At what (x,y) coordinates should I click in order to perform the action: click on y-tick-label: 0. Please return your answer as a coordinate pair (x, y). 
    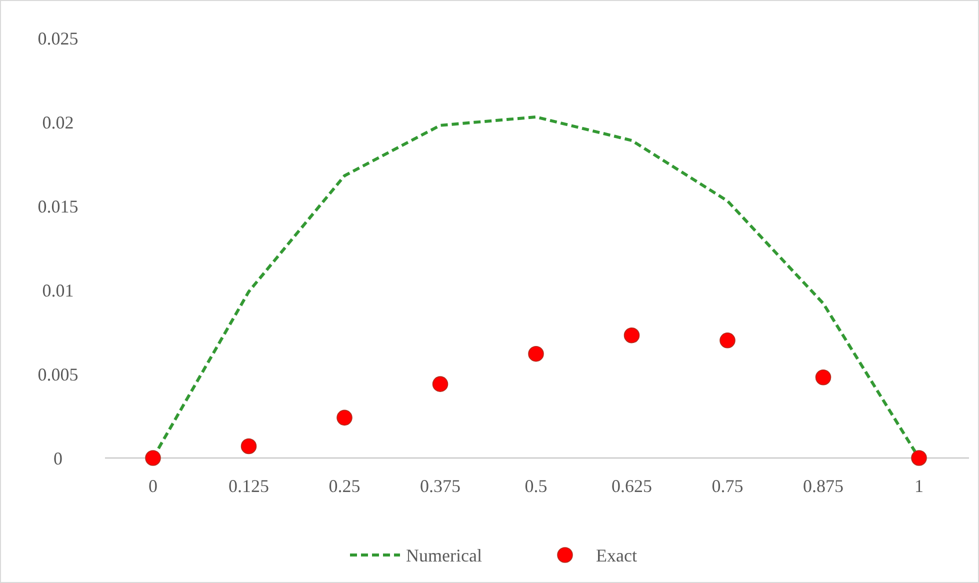
    Looking at the image, I should click on (58, 458).